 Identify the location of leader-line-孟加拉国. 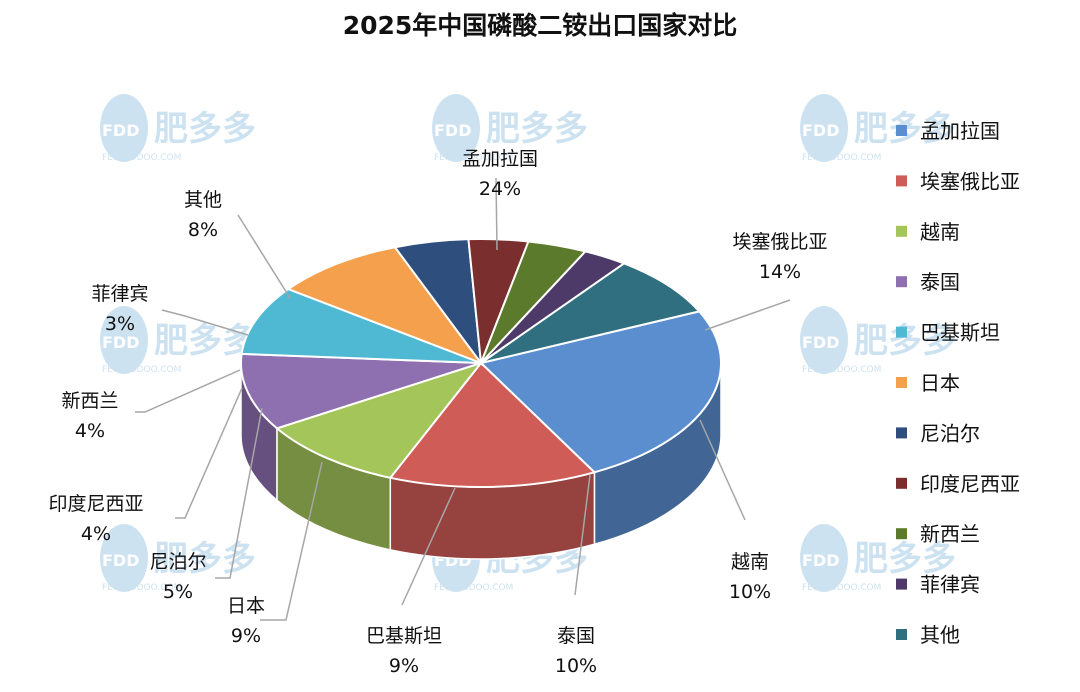
(496, 214).